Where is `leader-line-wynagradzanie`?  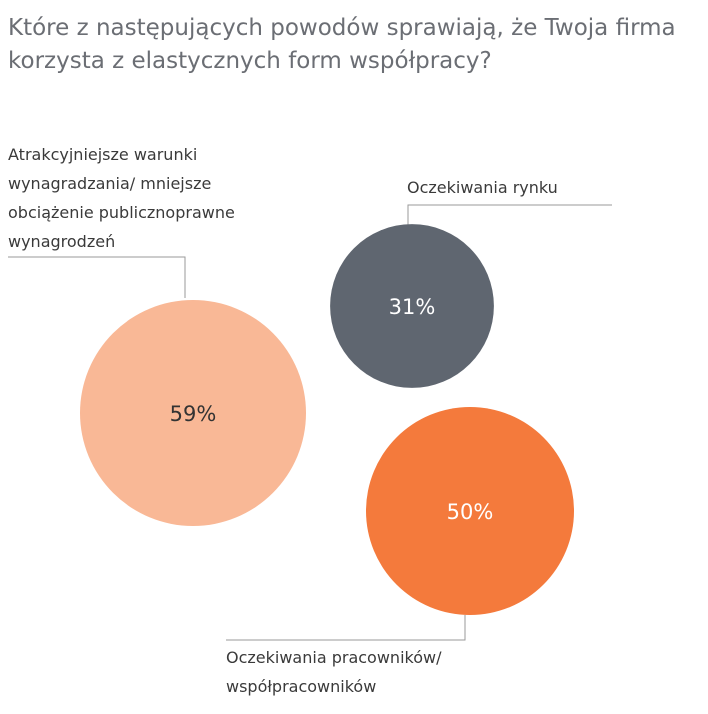
leader-line-wynagradzanie is located at coordinates (97, 277).